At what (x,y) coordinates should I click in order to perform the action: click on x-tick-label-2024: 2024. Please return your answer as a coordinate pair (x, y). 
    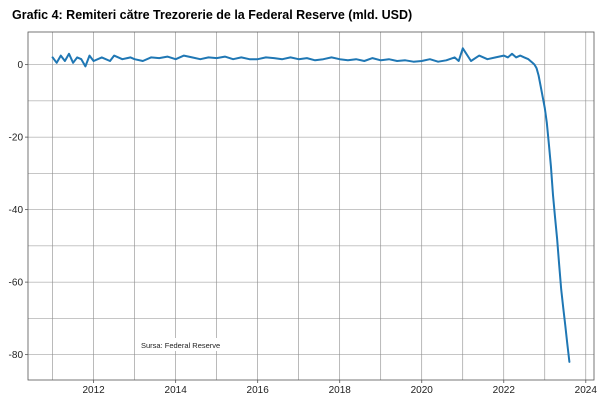
    Looking at the image, I should click on (586, 390).